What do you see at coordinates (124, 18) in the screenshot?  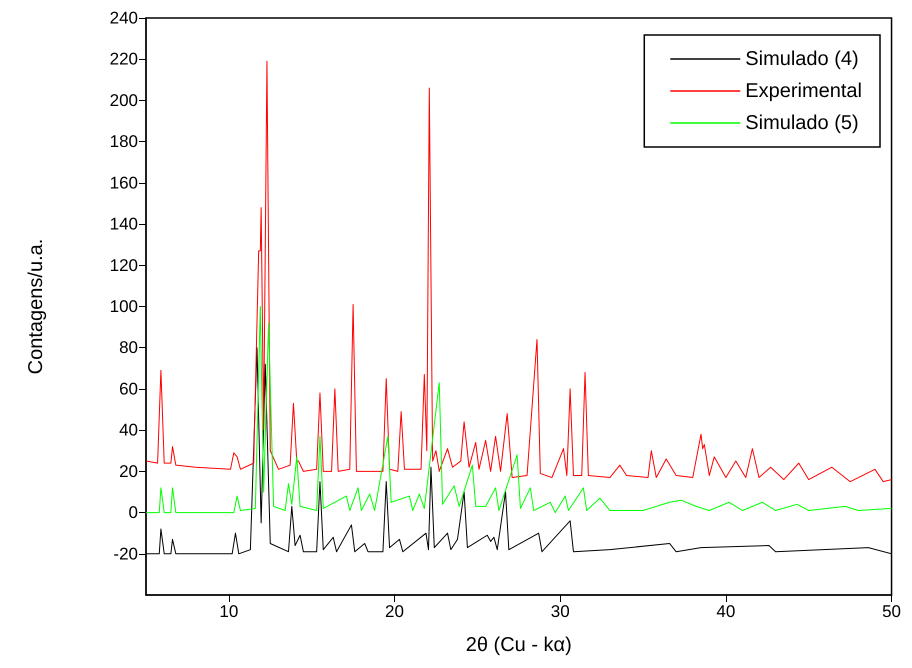 I see `y-tick-label: 240` at bounding box center [124, 18].